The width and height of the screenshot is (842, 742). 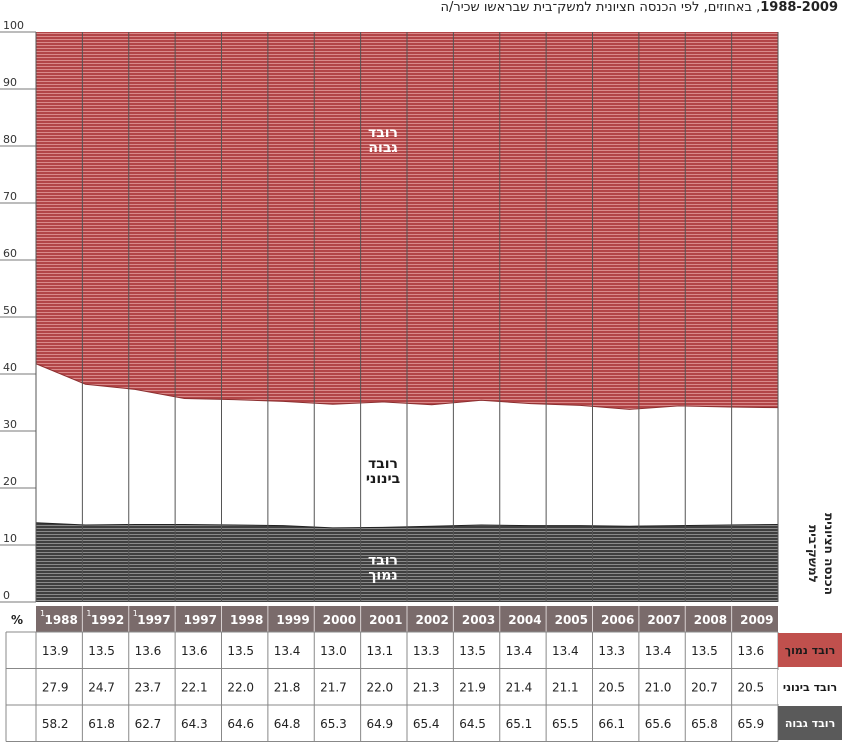 I want to click on year-label: 2007, so click(x=663, y=620).